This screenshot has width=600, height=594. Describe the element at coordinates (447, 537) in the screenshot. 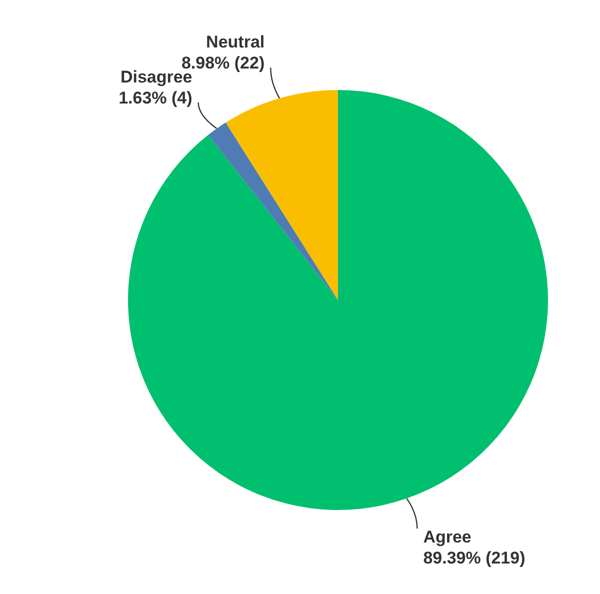

I see `slice-label: Agree` at that location.